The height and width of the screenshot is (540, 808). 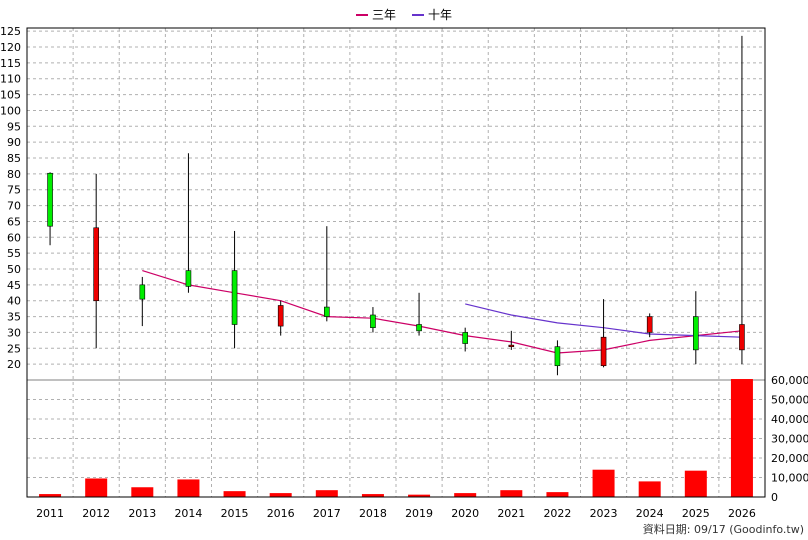 I want to click on ma-line-3yr, so click(x=442, y=312).